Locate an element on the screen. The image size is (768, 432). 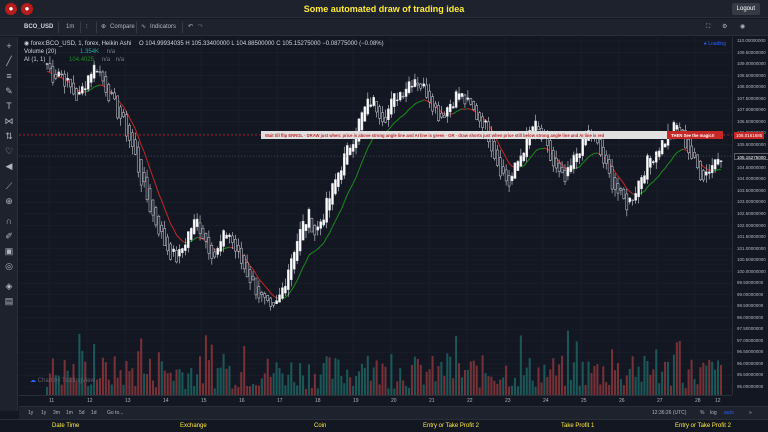
price-axis-label: 101.50000000 is located at coordinates (751, 237).